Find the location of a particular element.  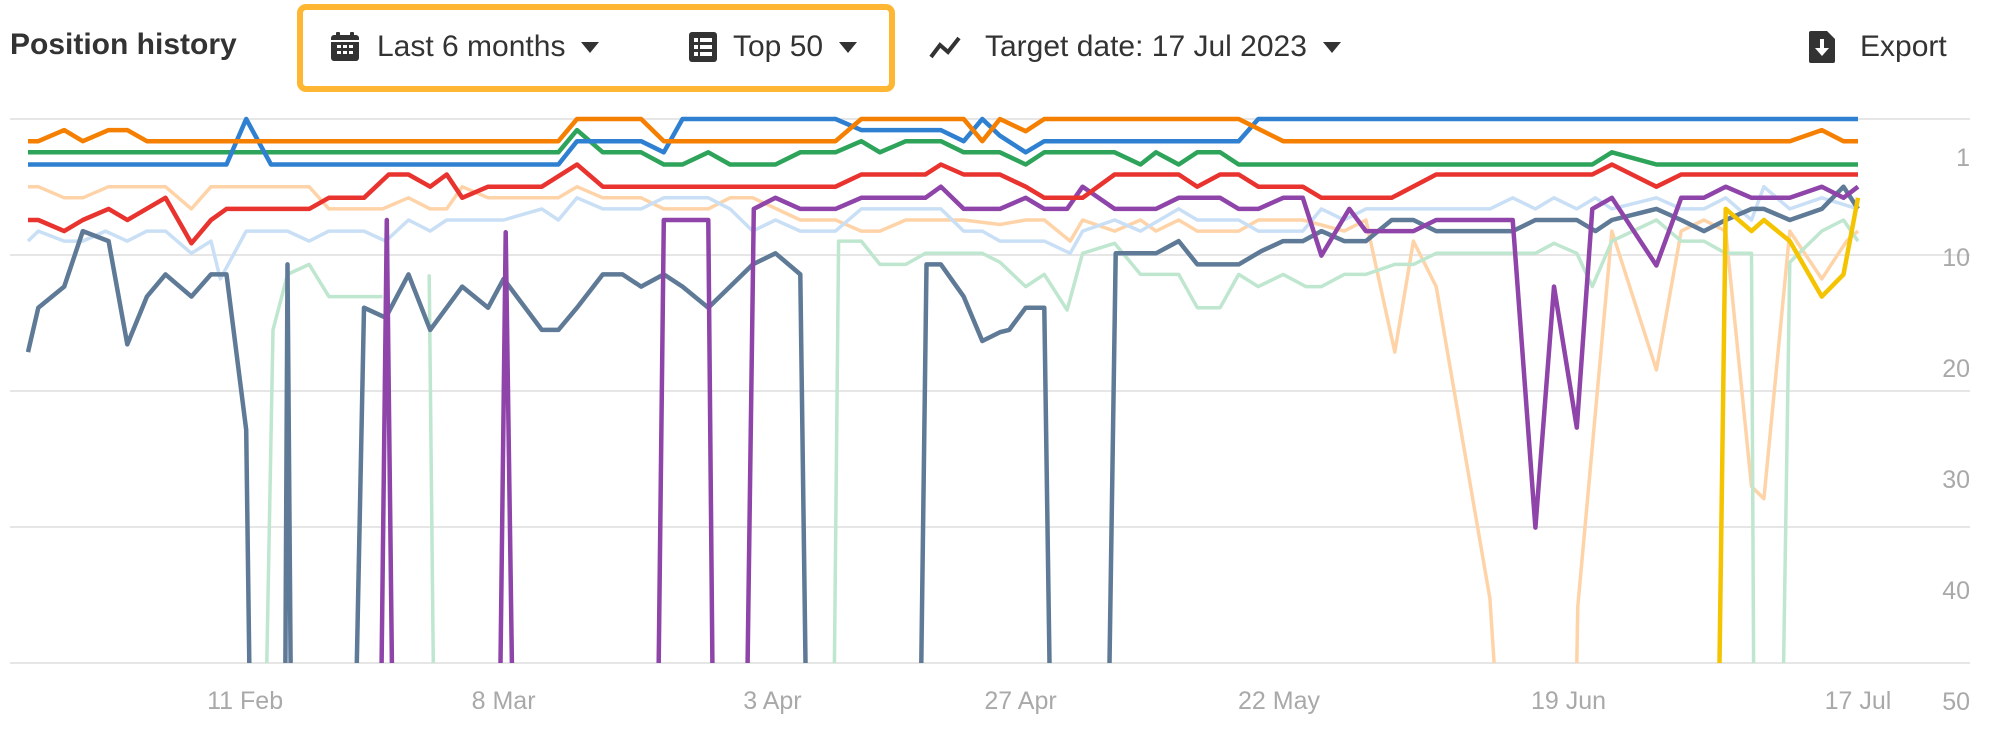

x-axis-labels: 11 Feb 8 Mar 3 Apr 27 Apr 22 May 19 Jun 17 Jul is located at coordinates (1049, 701).